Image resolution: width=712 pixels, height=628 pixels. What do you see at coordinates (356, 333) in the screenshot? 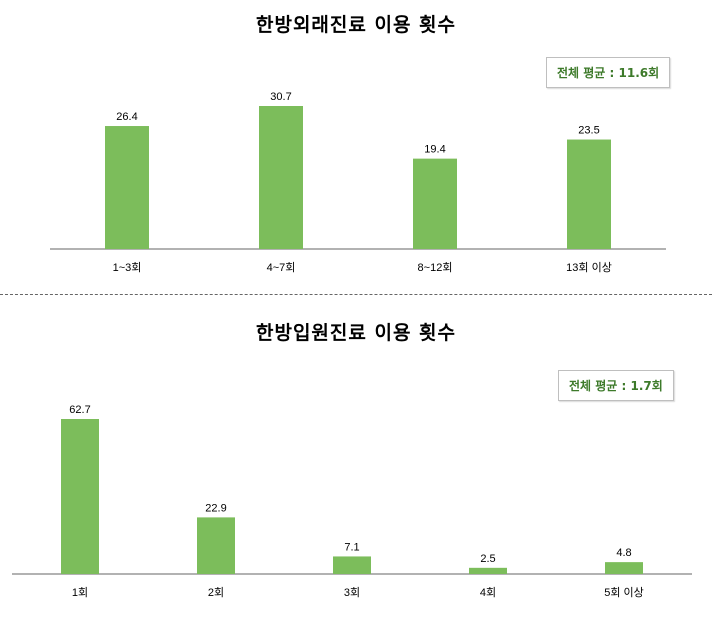
I see `inpatient-chart-title: 한방입원진료 이용 횟수` at bounding box center [356, 333].